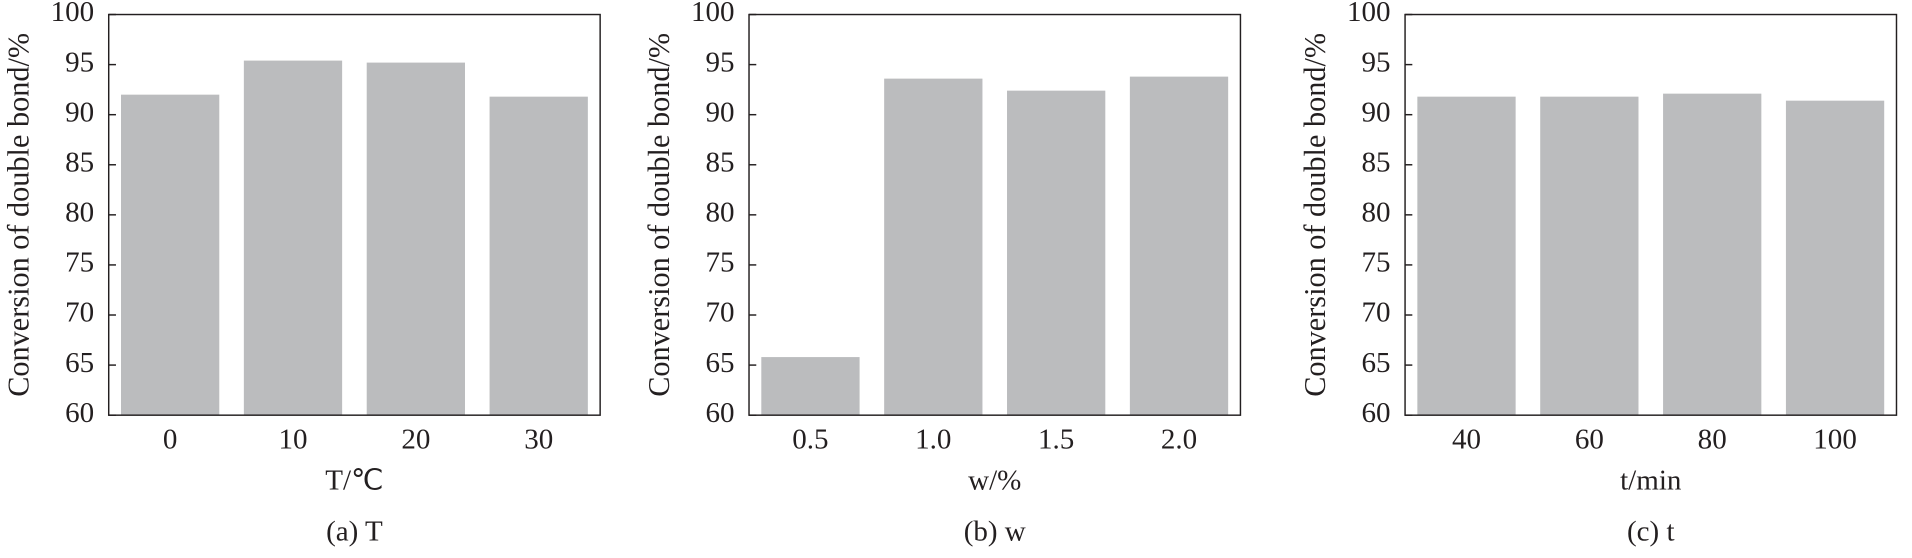 This screenshot has height=558, width=1912. I want to click on caption: (b) w, so click(995, 531).